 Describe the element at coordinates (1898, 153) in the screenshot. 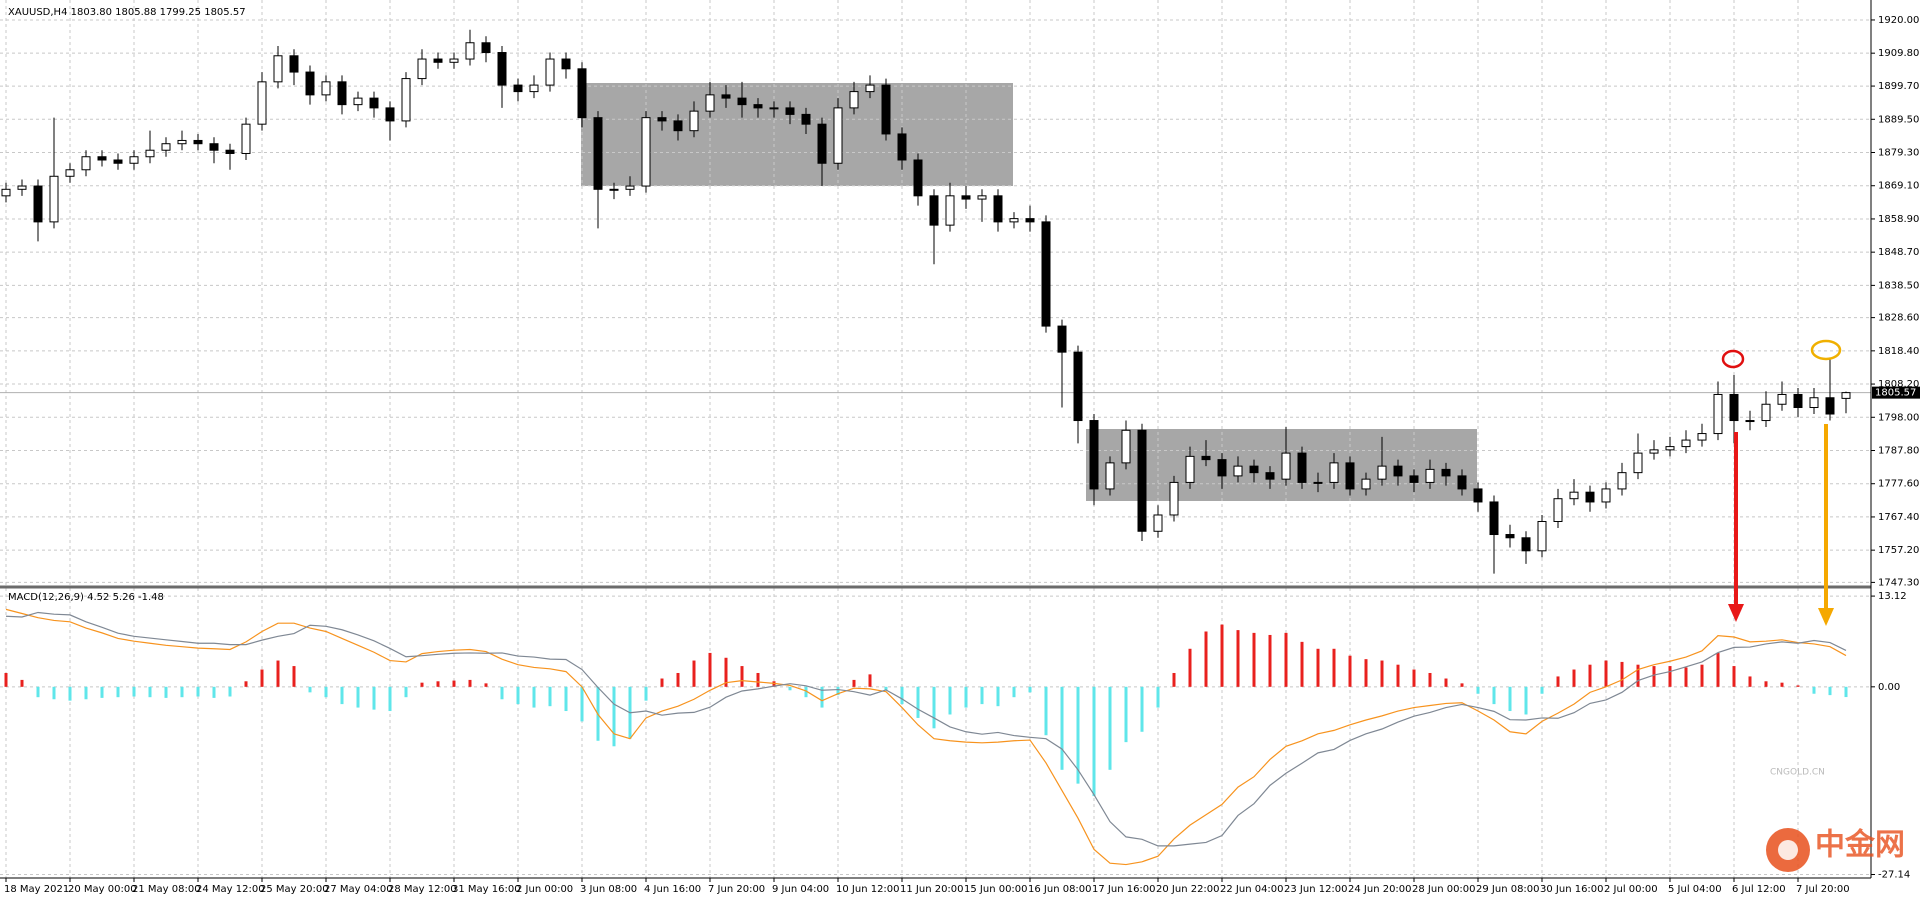

I see `y-tick-label: 1879.30` at that location.